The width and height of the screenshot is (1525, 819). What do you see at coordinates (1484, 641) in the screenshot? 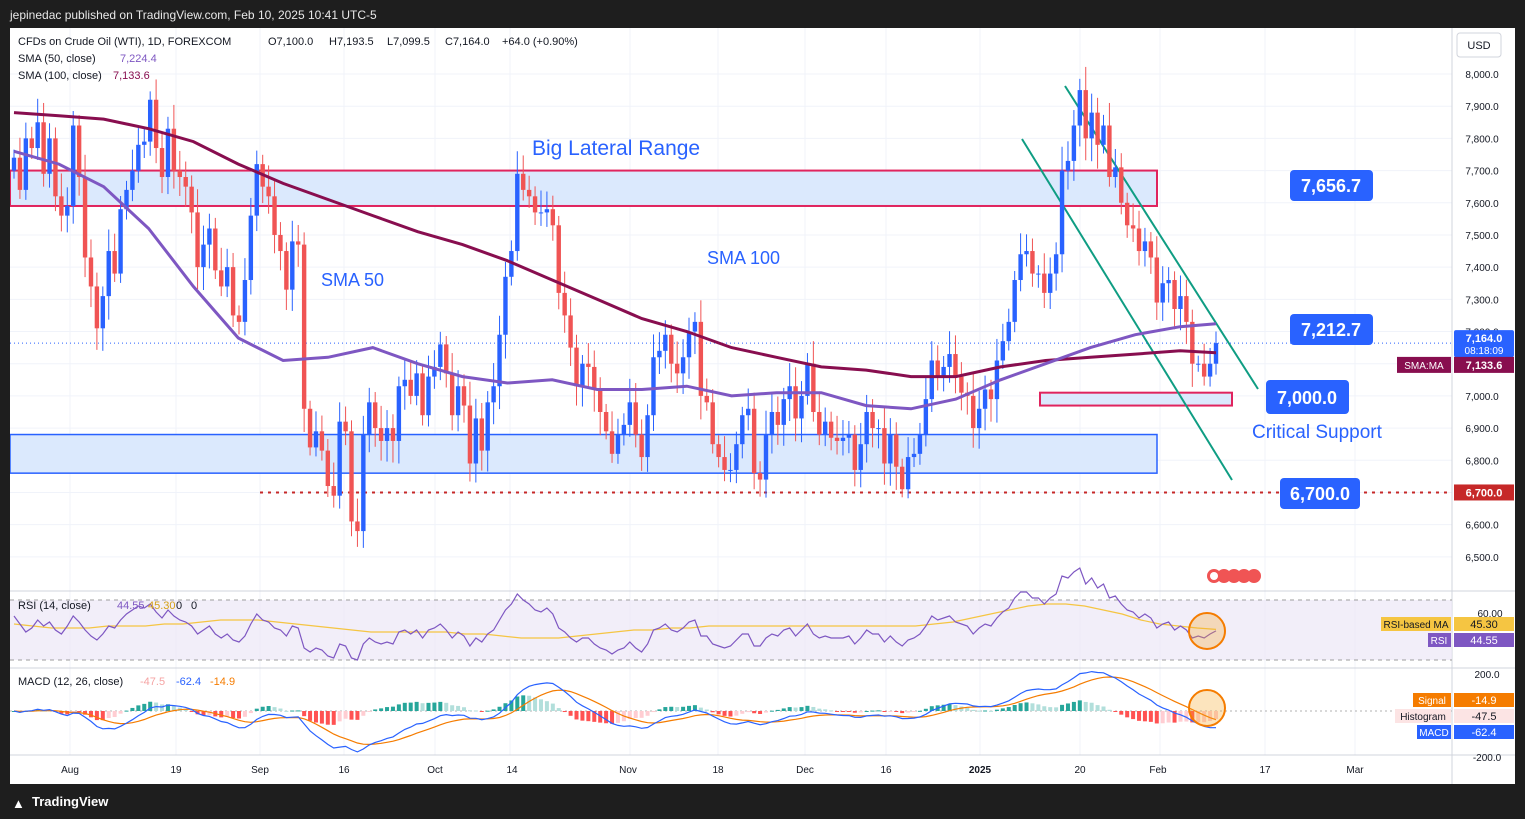
I see `svg-text: 44.55` at bounding box center [1484, 641].